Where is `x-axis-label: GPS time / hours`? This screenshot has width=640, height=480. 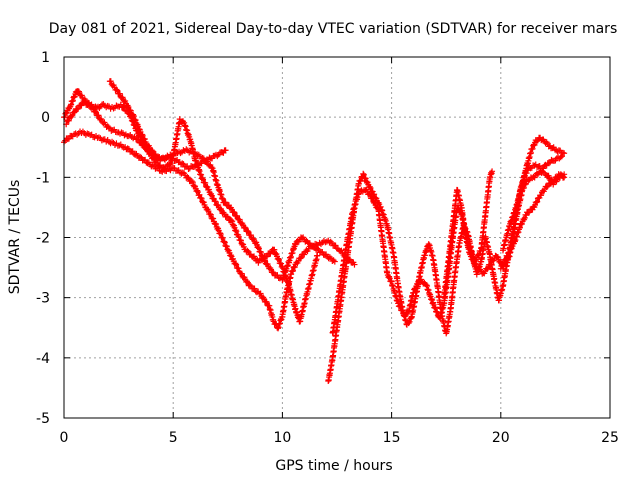
x-axis-label: GPS time / hours is located at coordinates (333, 466).